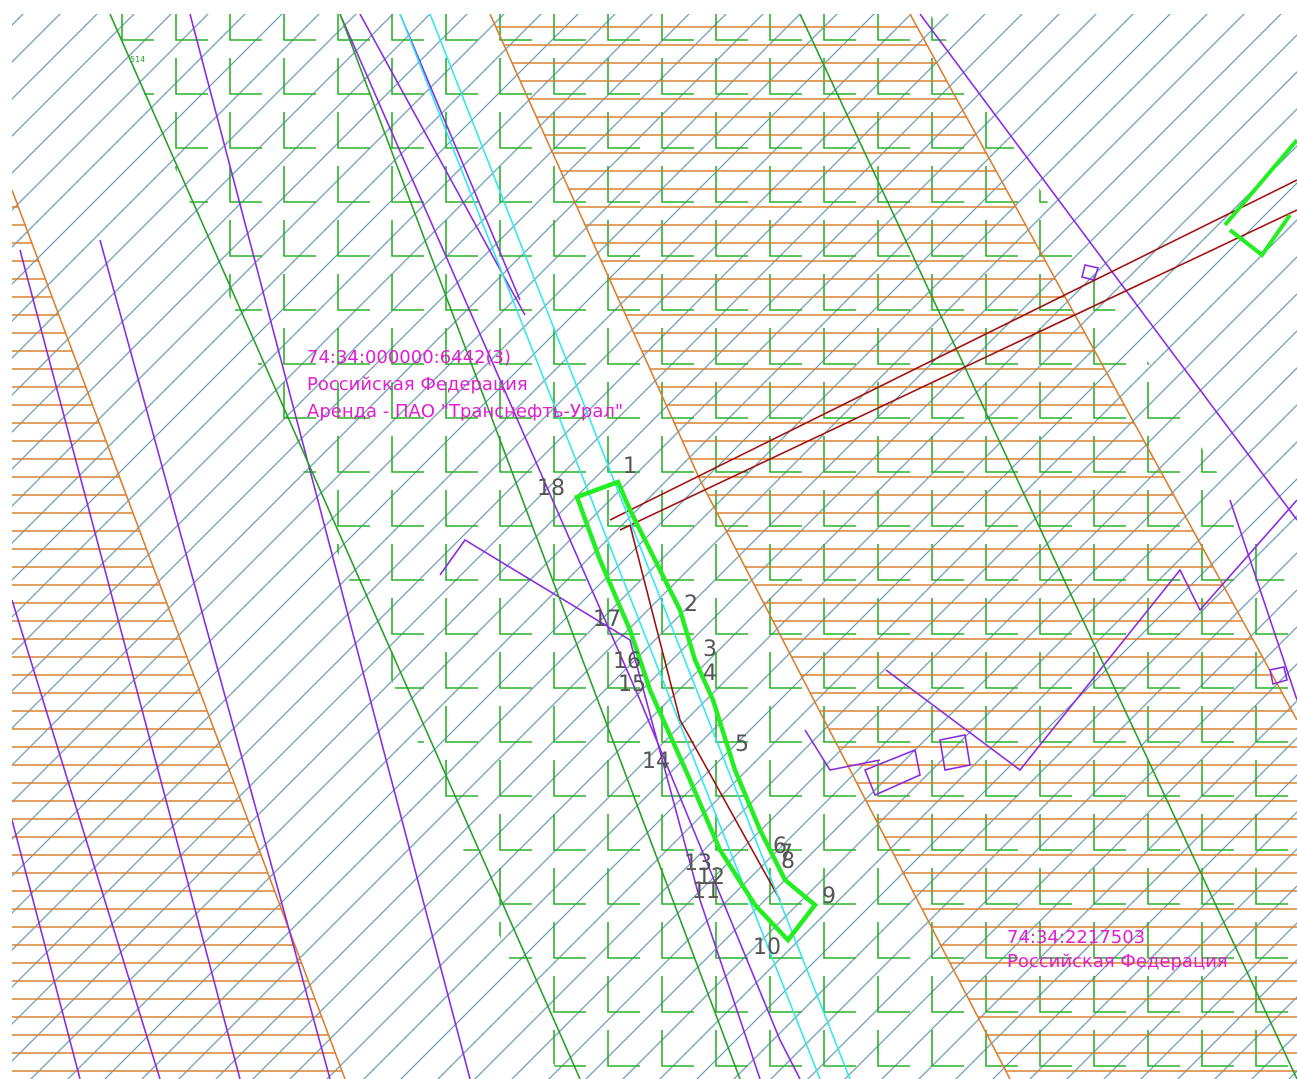 The image size is (1297, 1079). Describe the element at coordinates (710, 649) in the screenshot. I see `point-number: 3` at that location.